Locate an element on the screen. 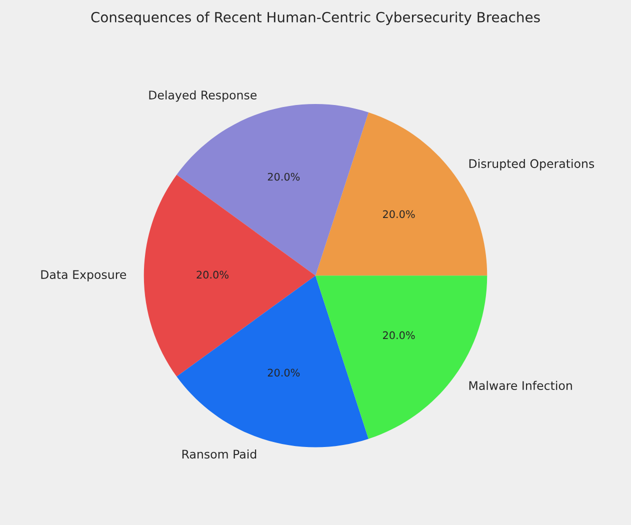 The height and width of the screenshot is (525, 631). slice-label: Delayed Response is located at coordinates (203, 96).